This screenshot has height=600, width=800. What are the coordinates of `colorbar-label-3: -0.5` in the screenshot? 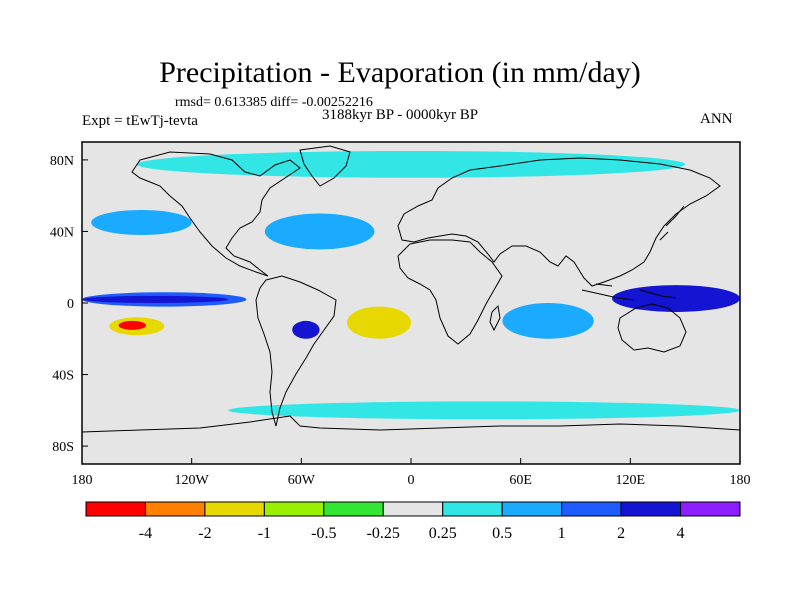 It's located at (323, 533).